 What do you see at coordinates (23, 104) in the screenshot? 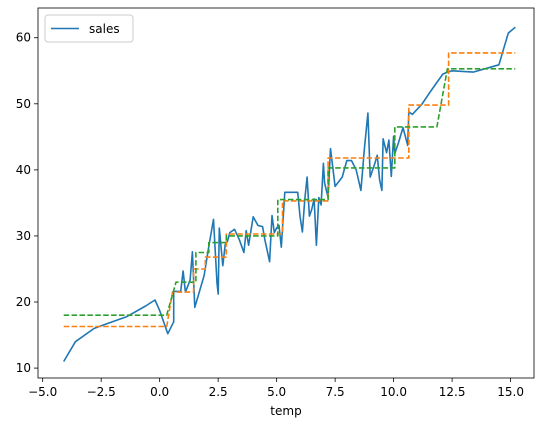
I see `y-tick-label: 50` at bounding box center [23, 104].